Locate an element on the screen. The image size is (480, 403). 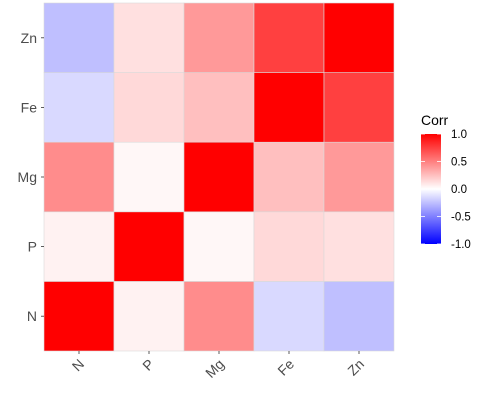
heatmap-cell-p-zn is located at coordinates (149, 37).